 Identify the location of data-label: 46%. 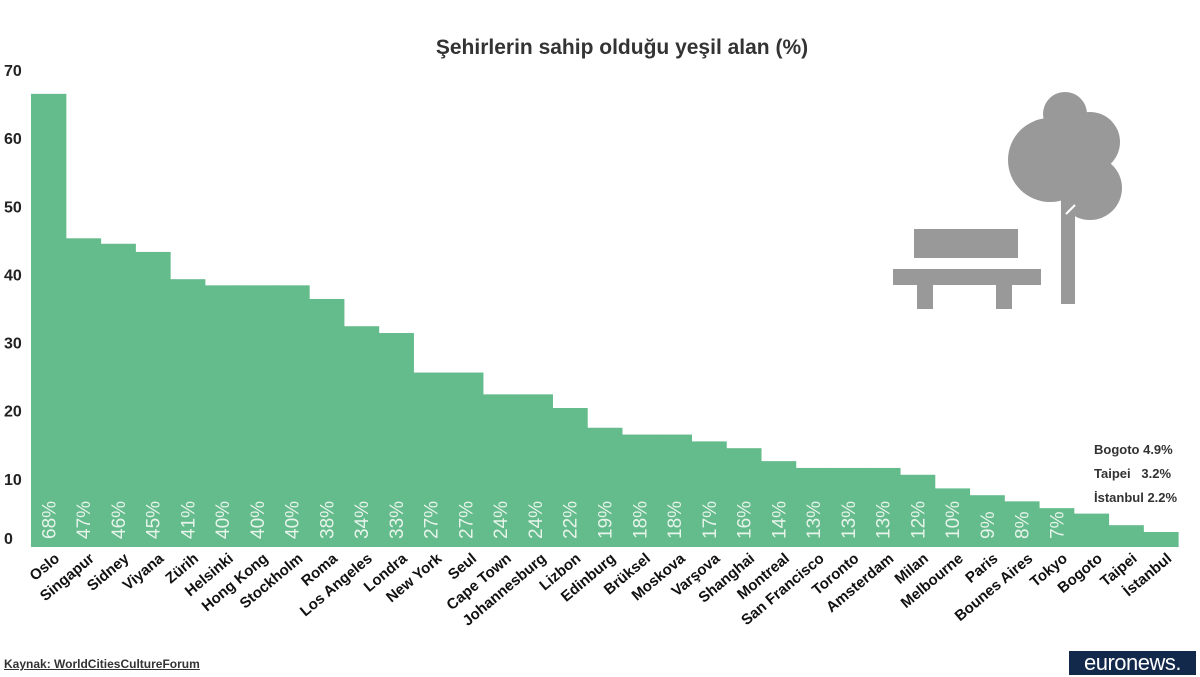
(119, 520).